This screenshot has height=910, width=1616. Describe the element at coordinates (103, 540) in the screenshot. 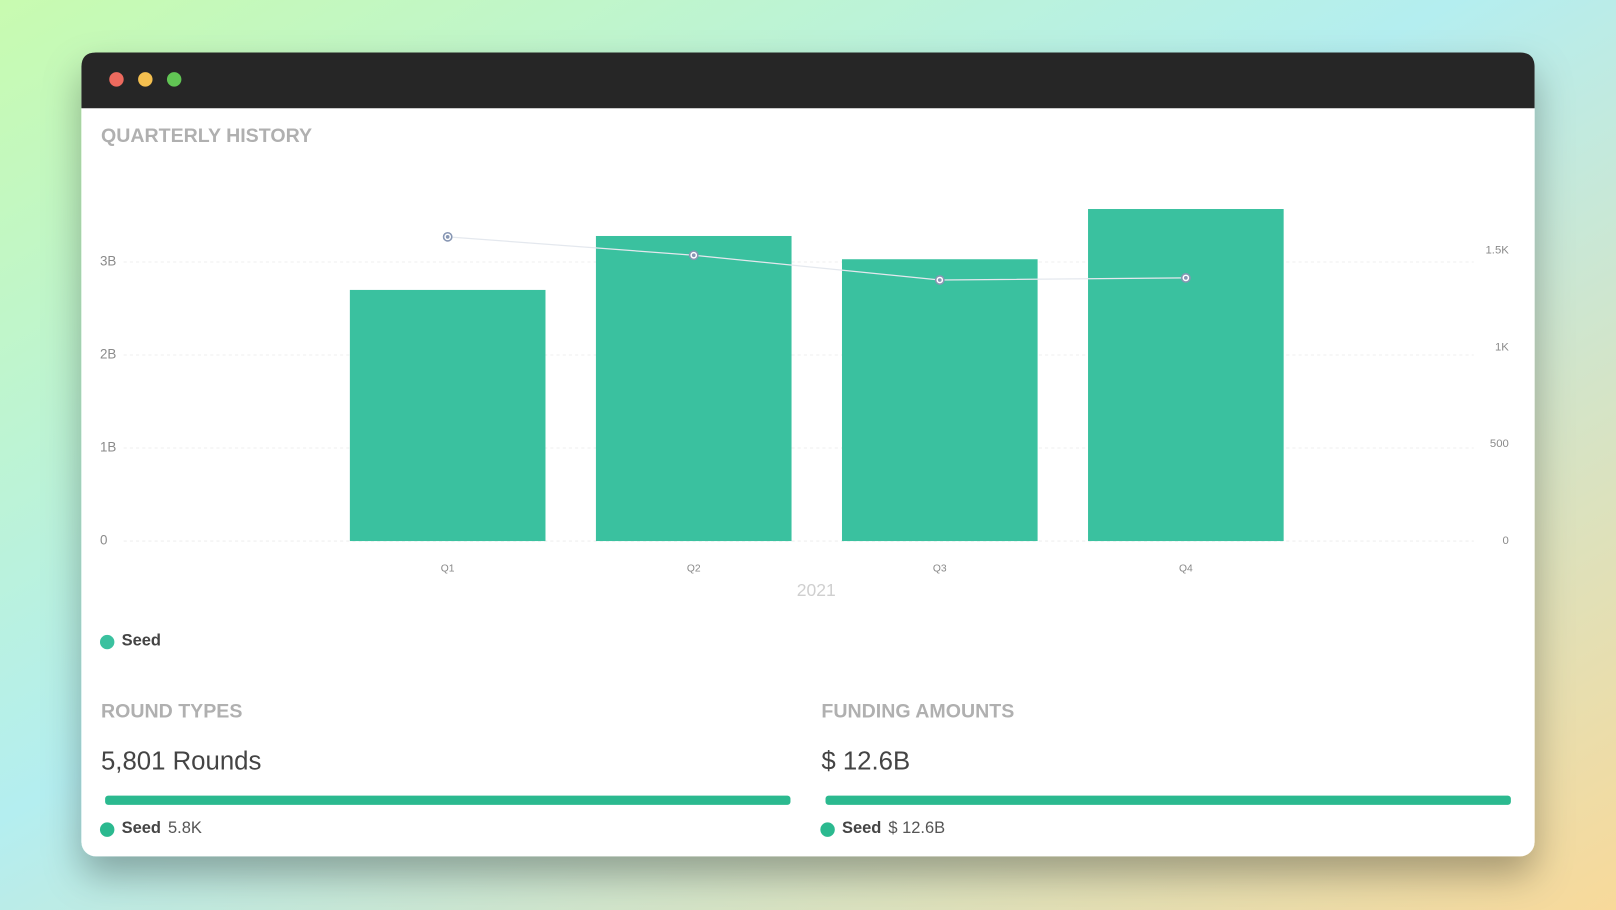

I see `y-tick-label: 0` at that location.